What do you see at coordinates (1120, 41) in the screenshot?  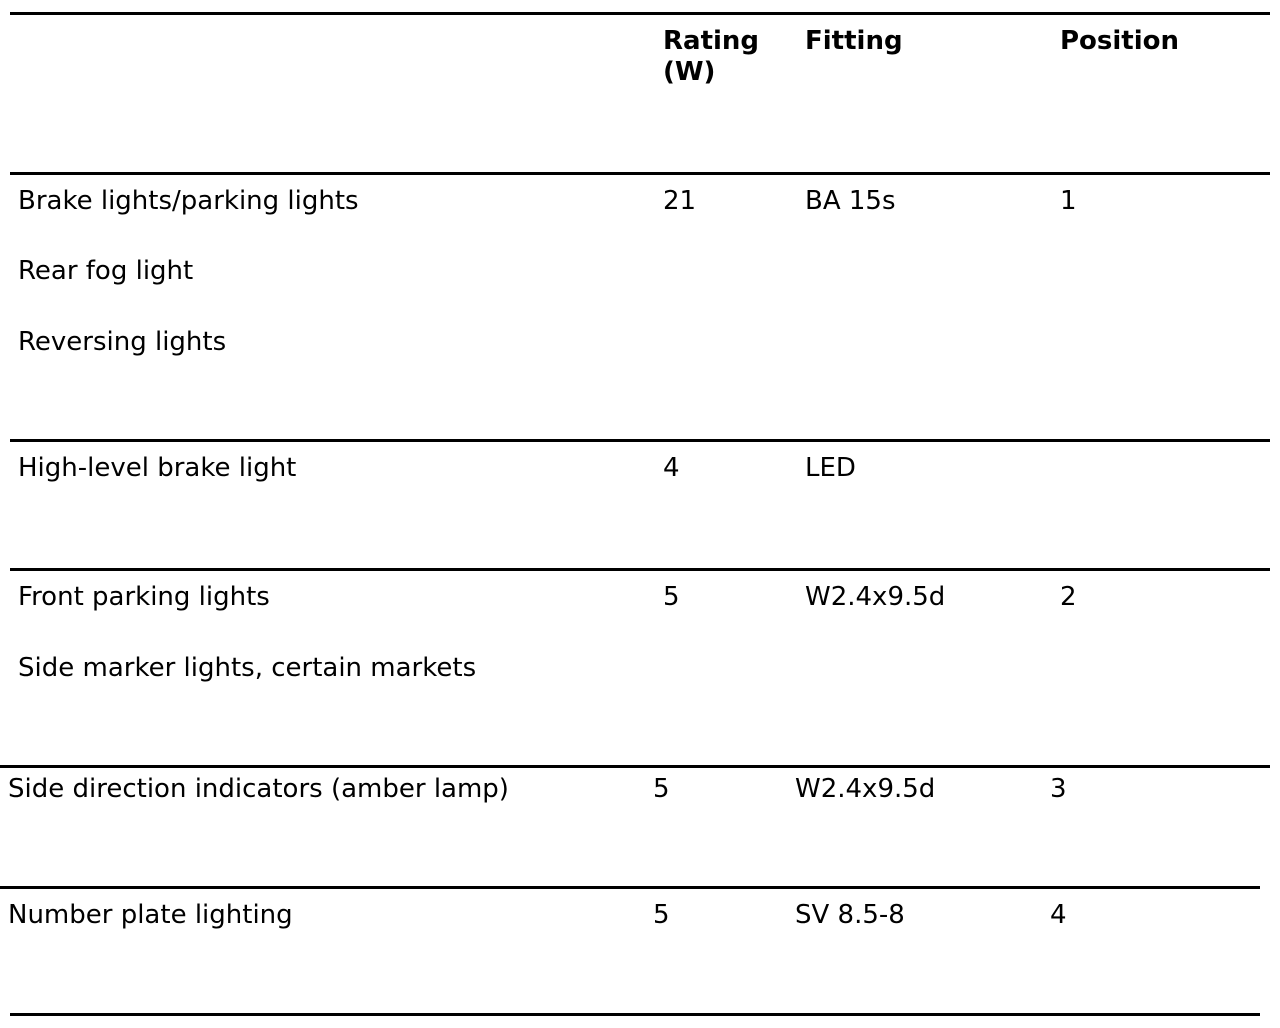 I see `header-position: Position` at bounding box center [1120, 41].